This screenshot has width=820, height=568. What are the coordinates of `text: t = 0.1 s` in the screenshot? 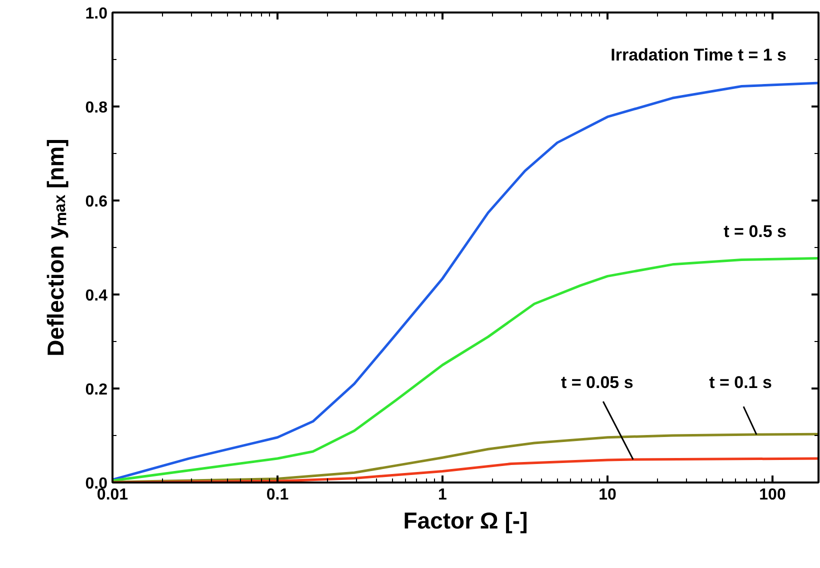 It's located at (740, 382).